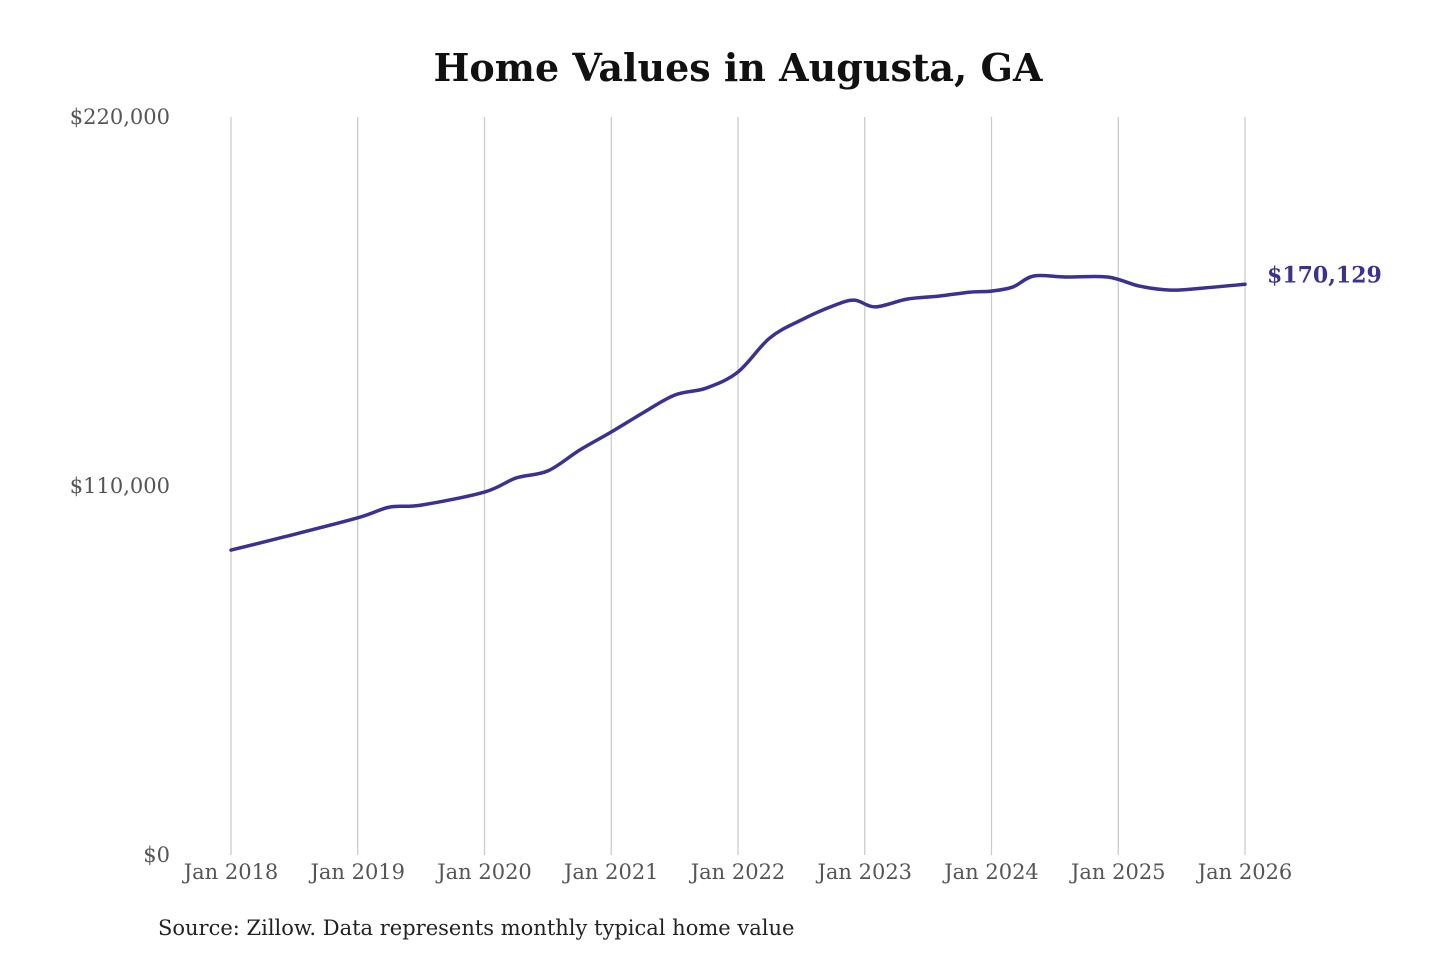  What do you see at coordinates (1324, 275) in the screenshot?
I see `end-value-label: $170,129` at bounding box center [1324, 275].